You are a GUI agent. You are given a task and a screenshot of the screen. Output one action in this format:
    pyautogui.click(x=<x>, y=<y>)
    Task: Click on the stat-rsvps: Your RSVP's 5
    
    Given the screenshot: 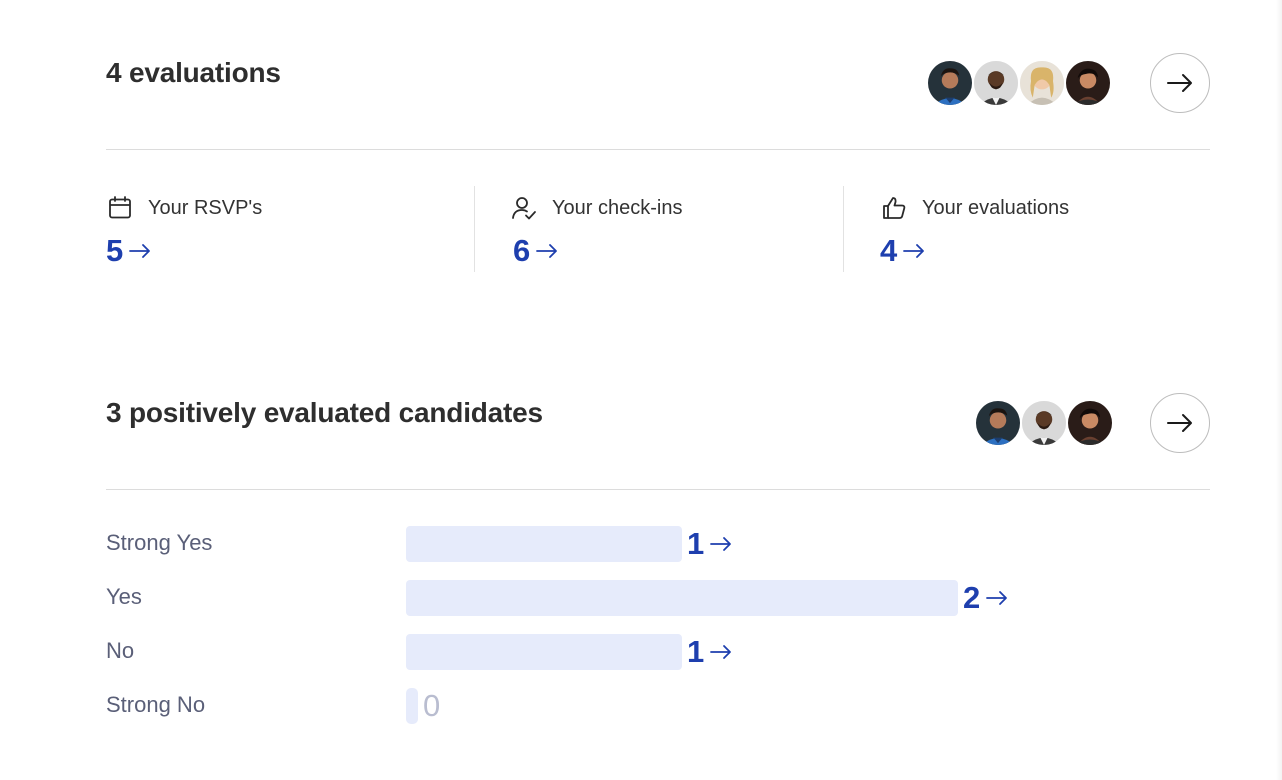 What is the action you would take?
    pyautogui.click(x=290, y=229)
    